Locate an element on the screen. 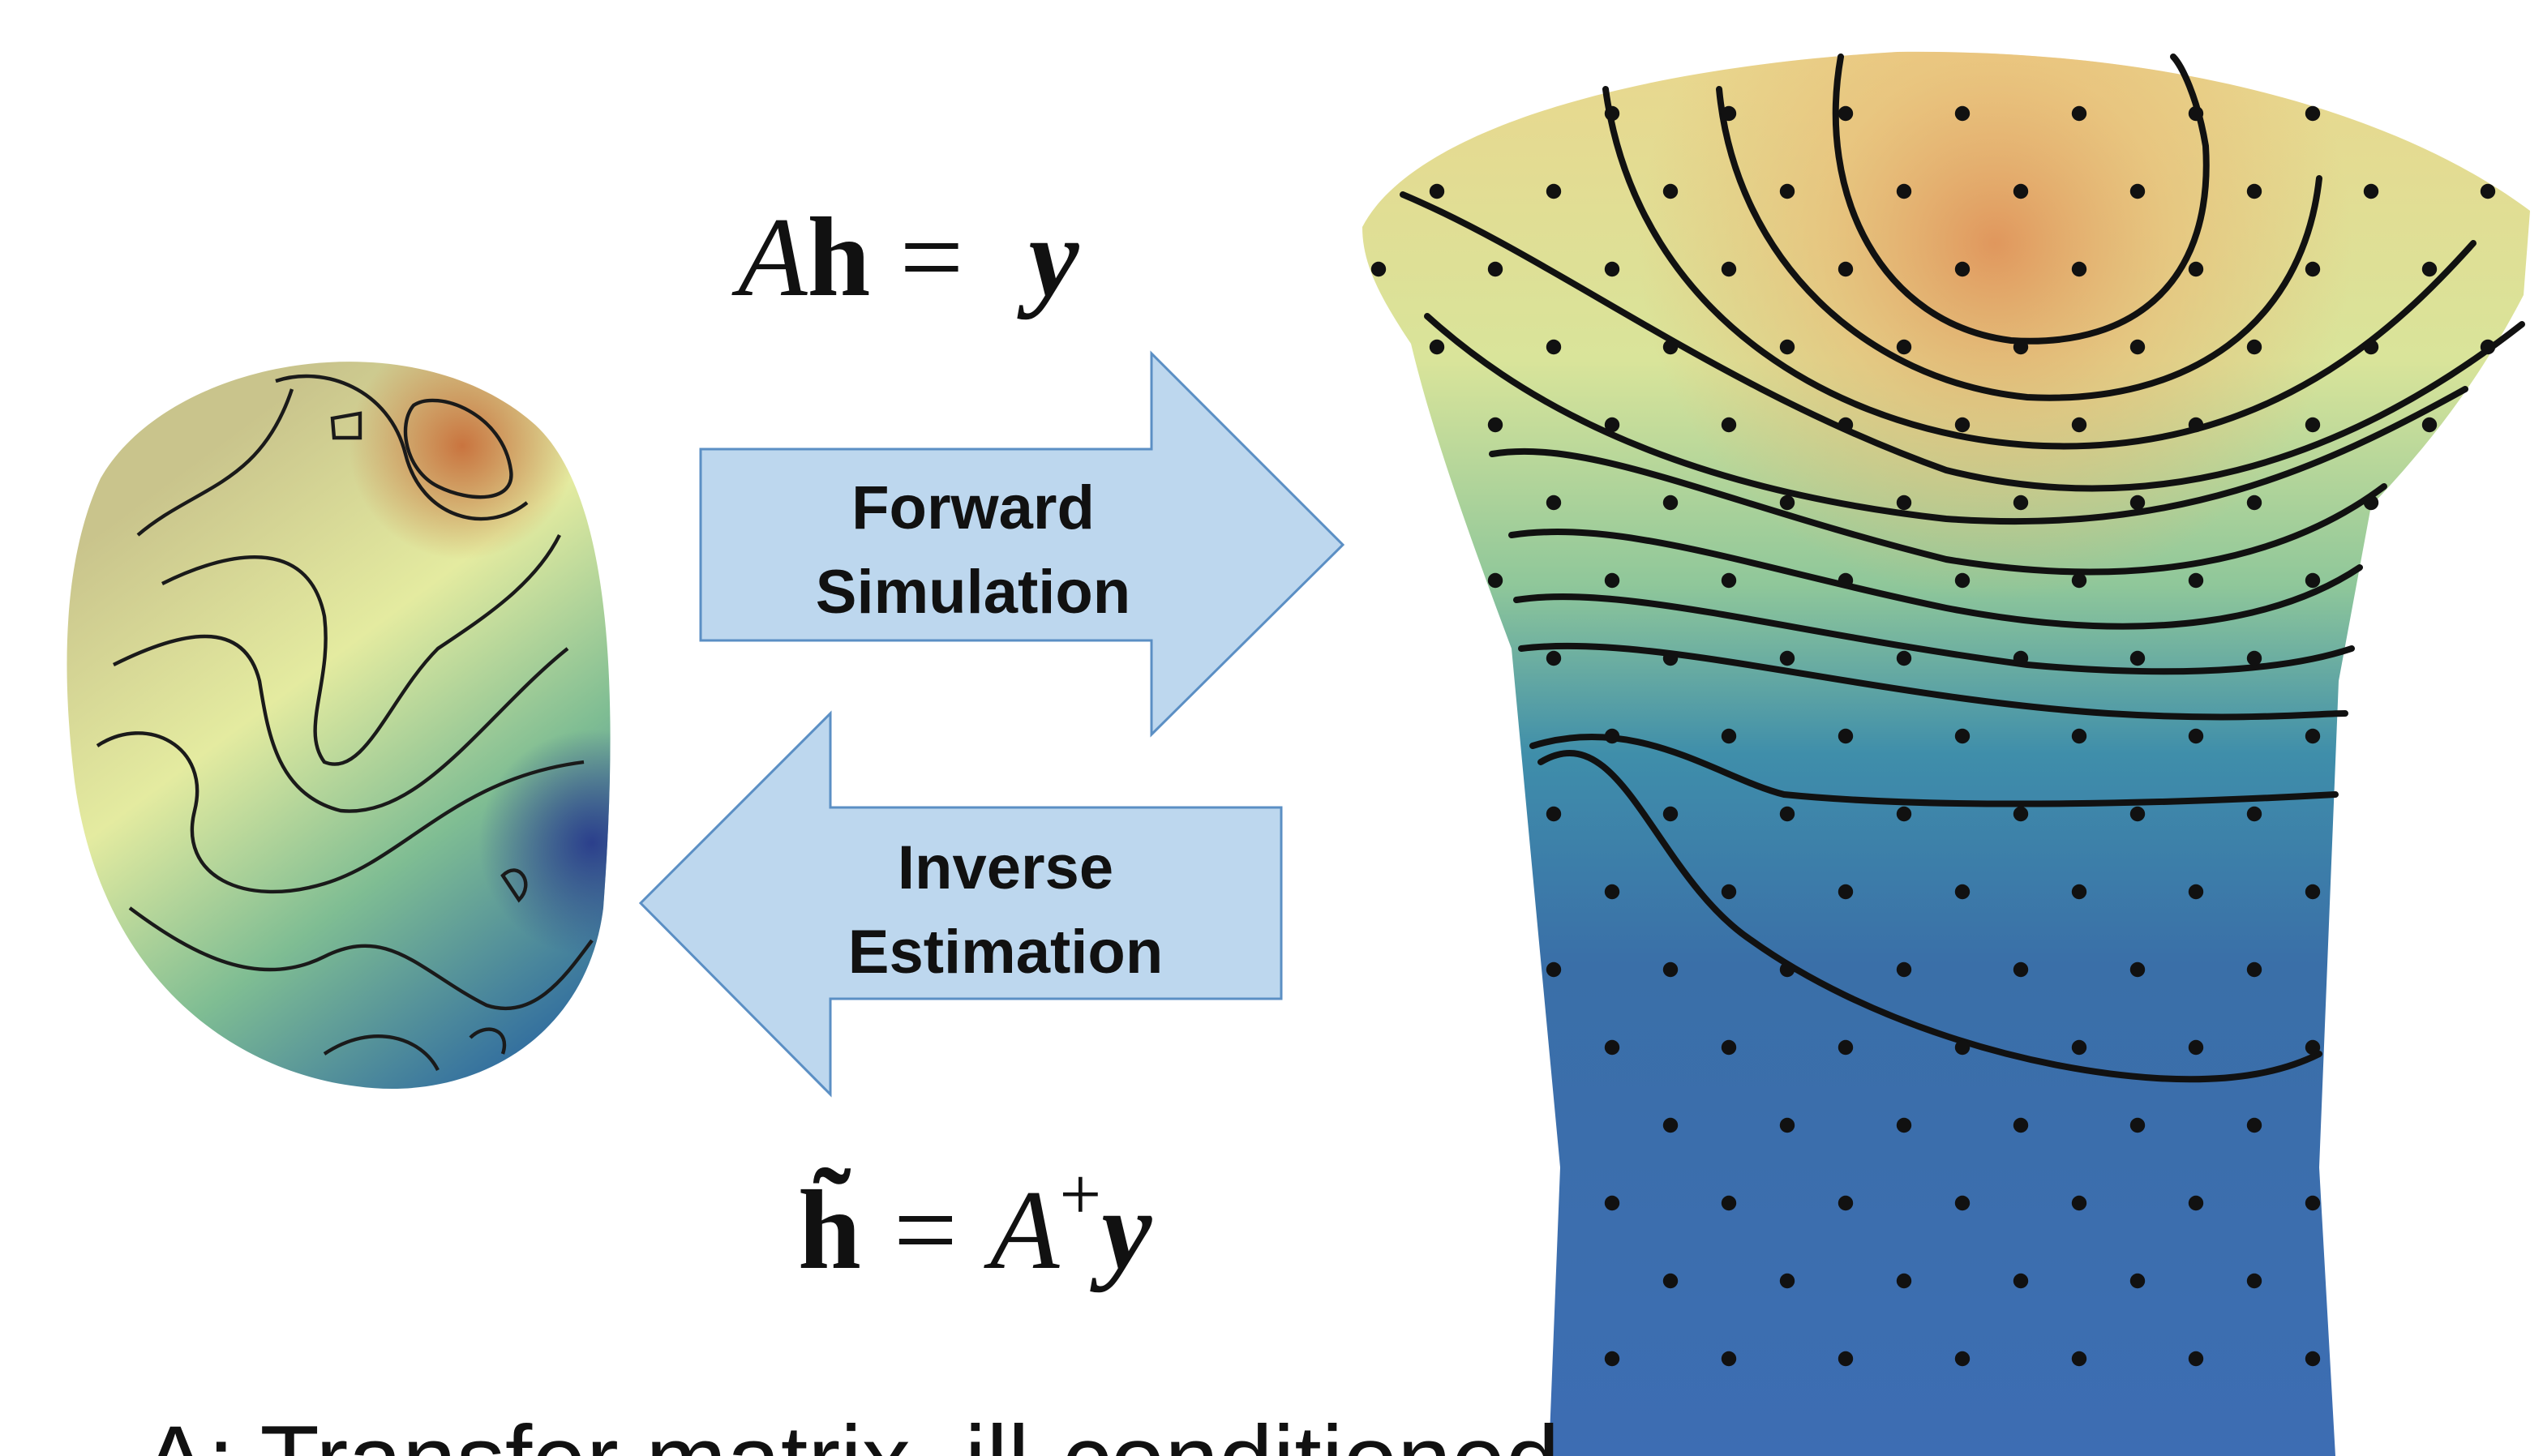 The image size is (2543, 1456). eq-symbol: h̃ is located at coordinates (829, 1230).